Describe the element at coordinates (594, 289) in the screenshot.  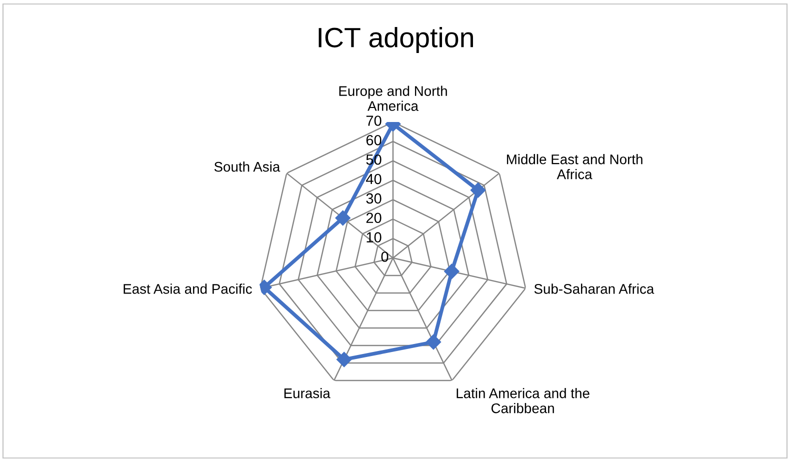
I see `spoke-label: Sub-Saharan Africa` at that location.